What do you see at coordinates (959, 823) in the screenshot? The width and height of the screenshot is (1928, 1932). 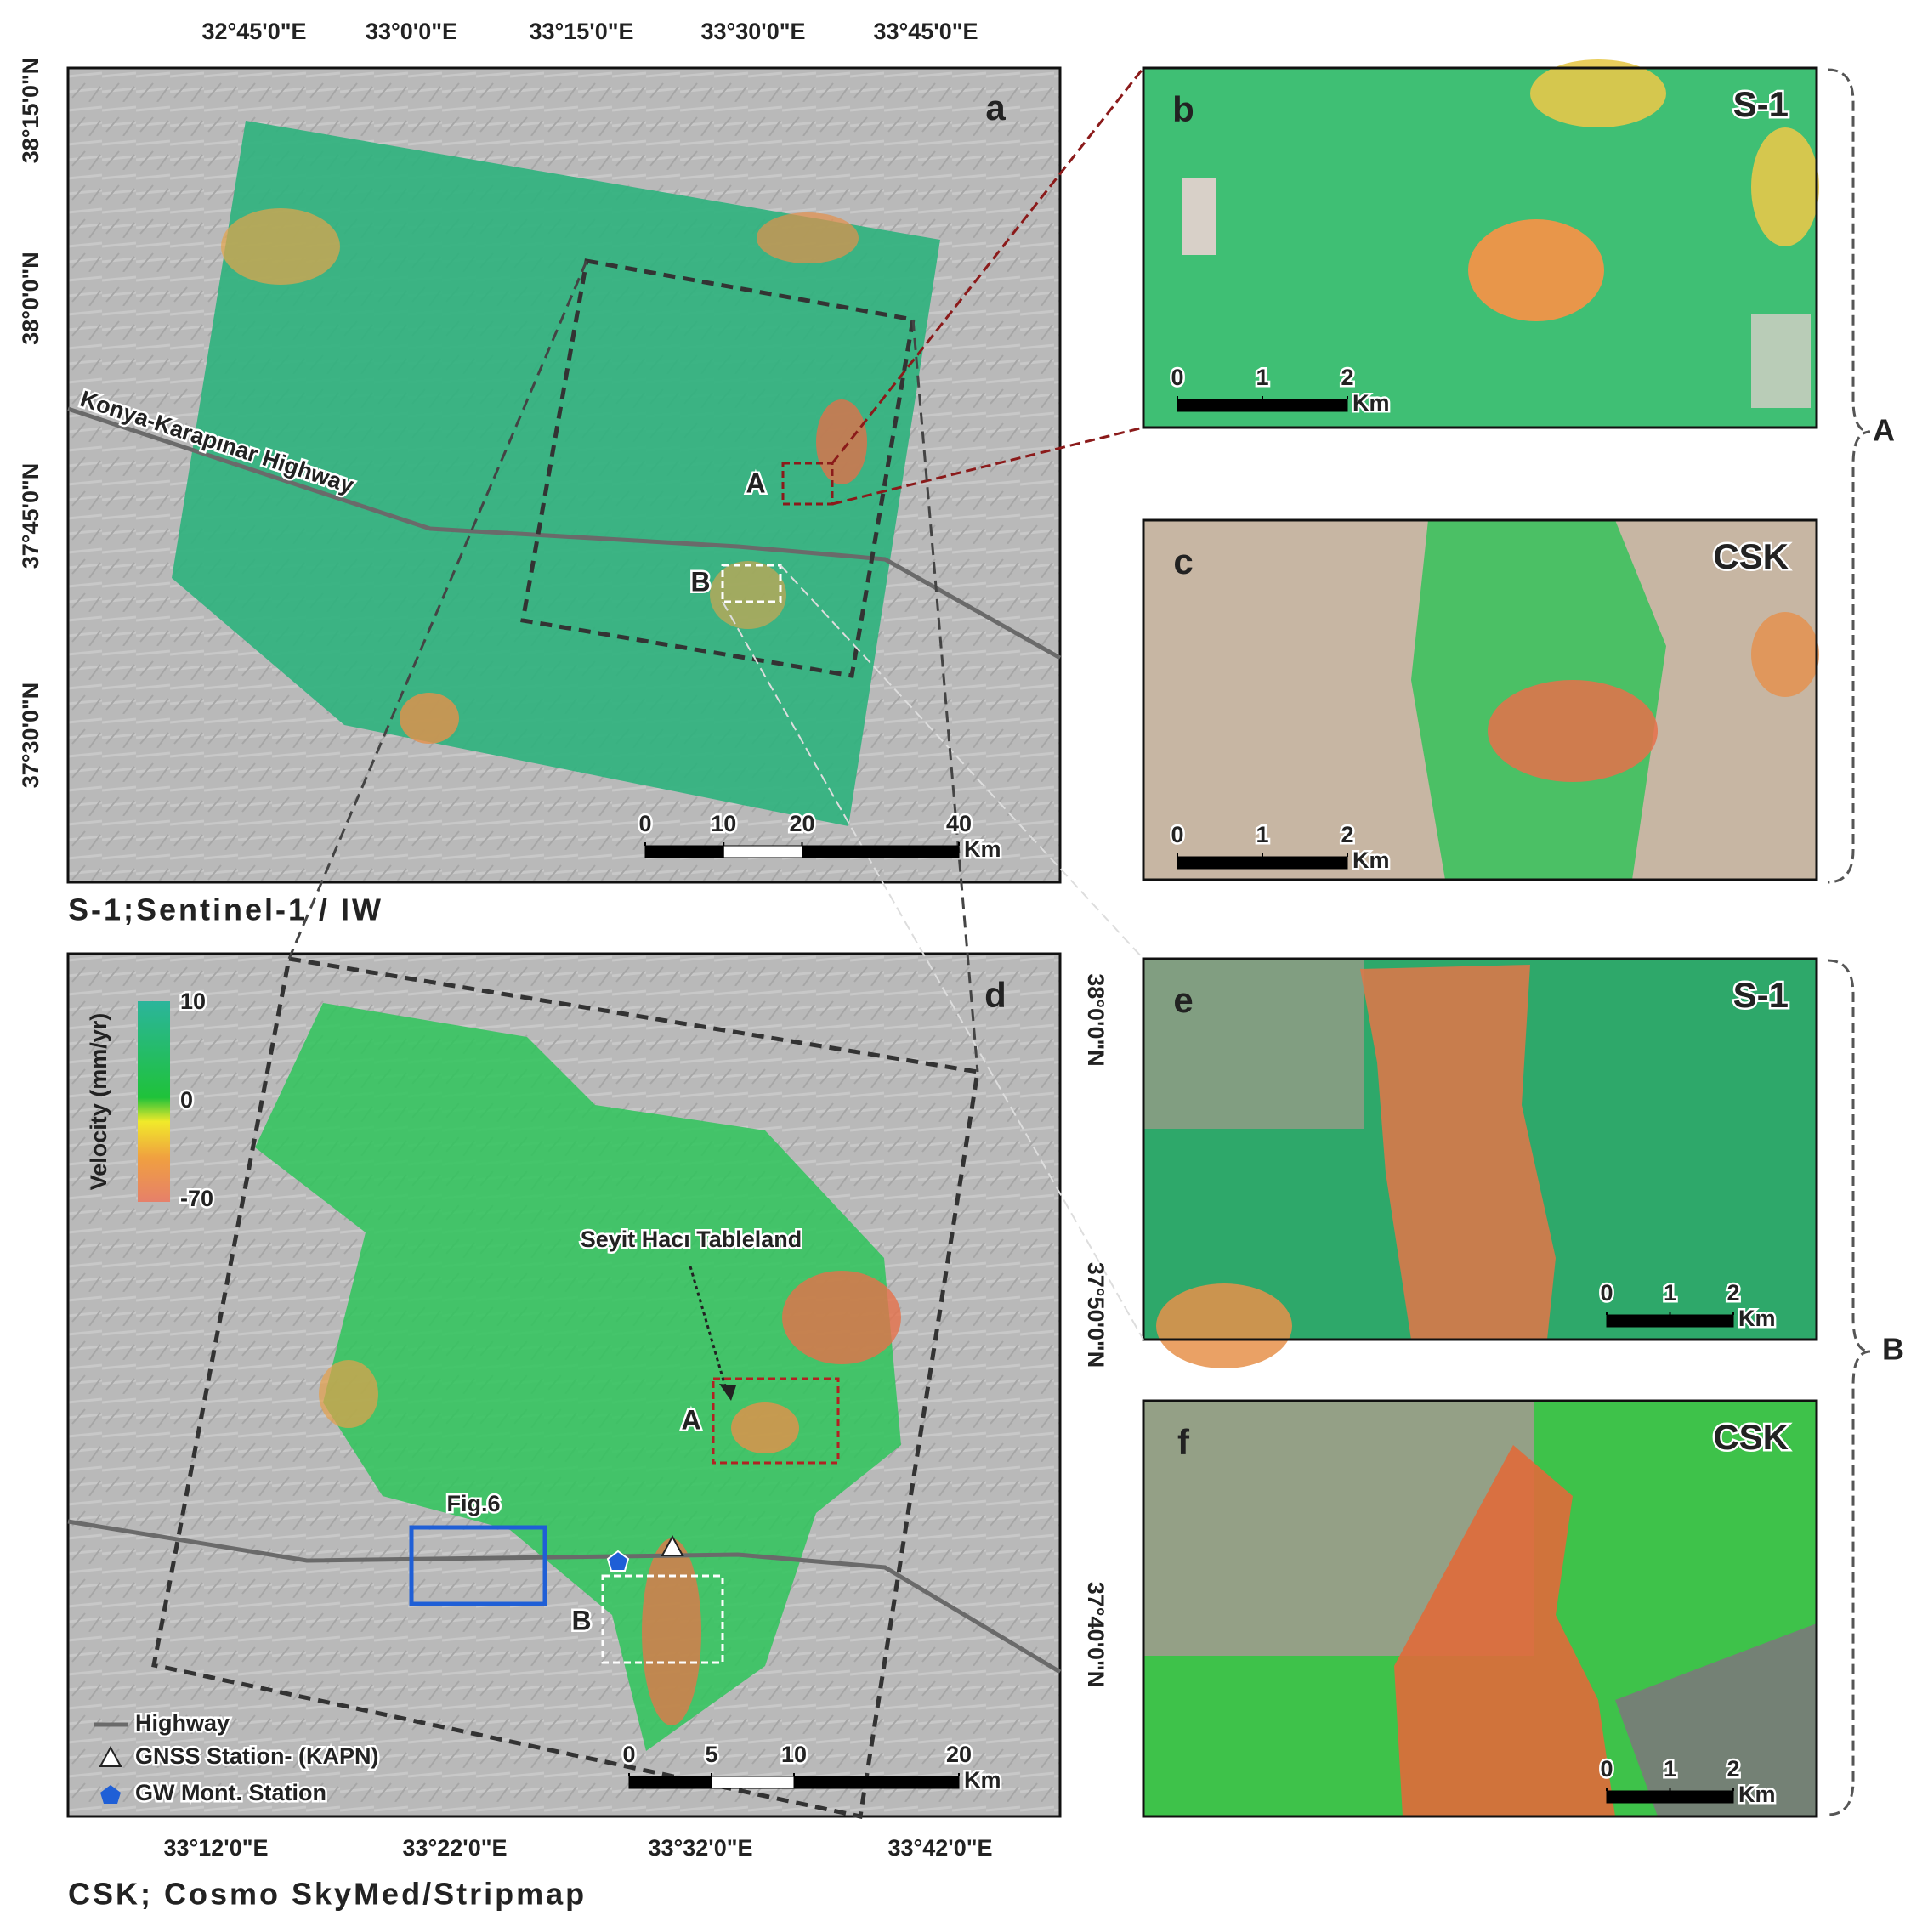 I see `scale-label: 40` at bounding box center [959, 823].